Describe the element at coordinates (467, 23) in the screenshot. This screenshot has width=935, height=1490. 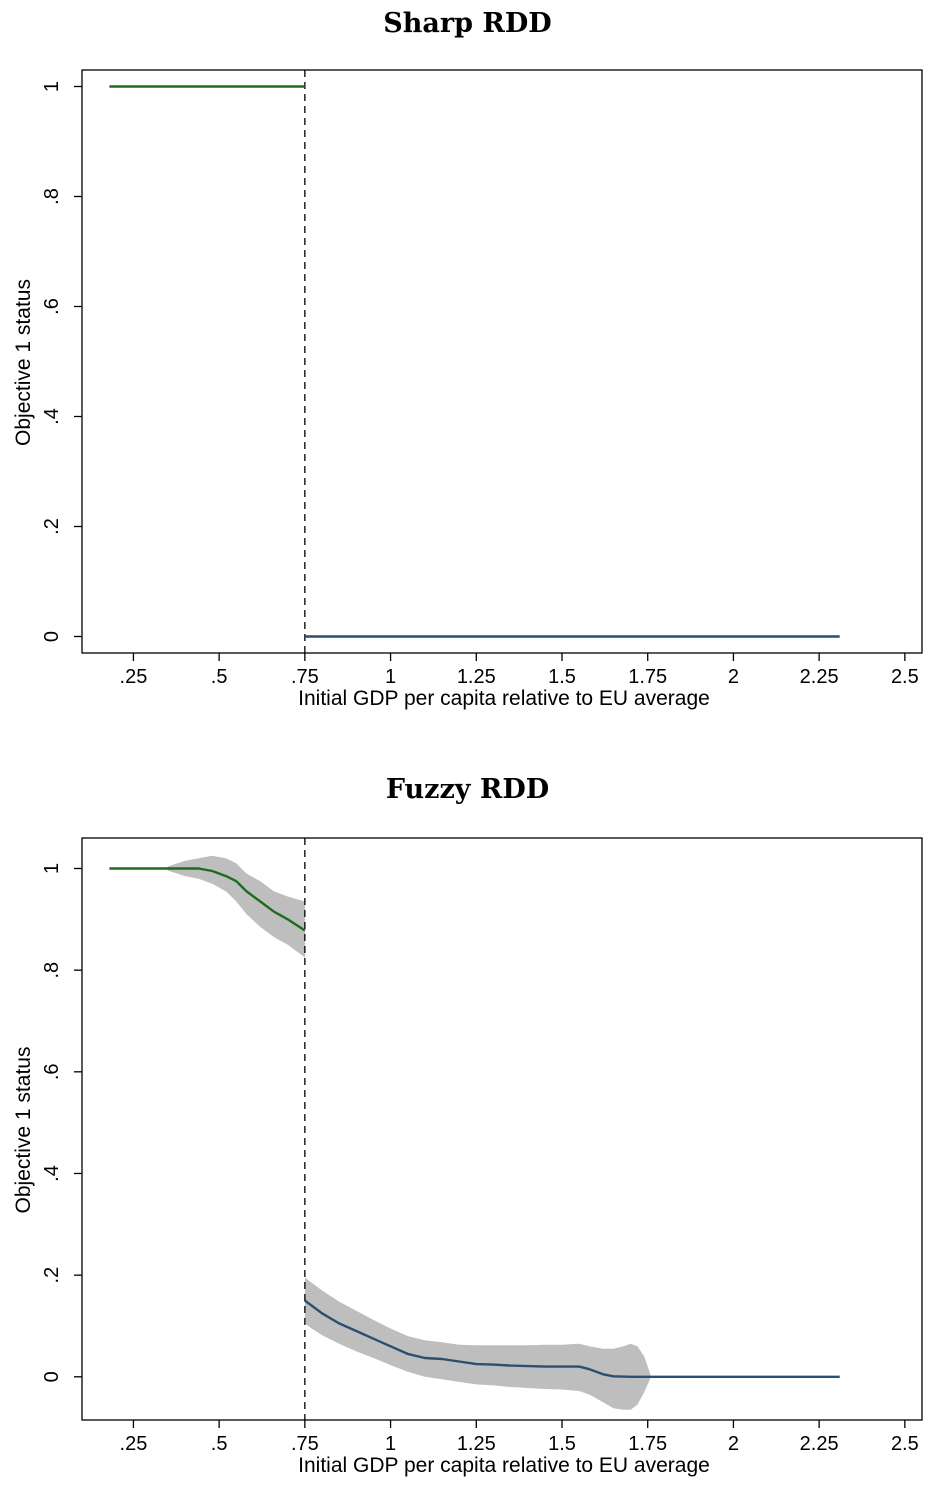
I see `chart-title-sharp: Sharp RDD` at that location.